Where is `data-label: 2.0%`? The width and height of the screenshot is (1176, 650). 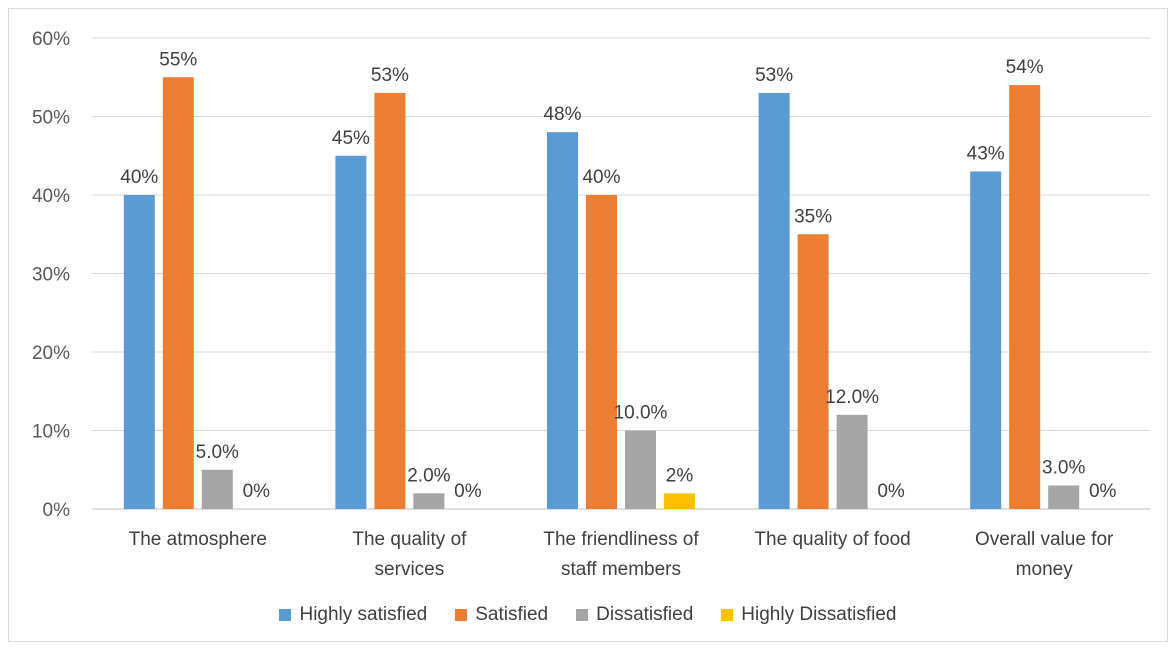 data-label: 2.0% is located at coordinates (428, 475).